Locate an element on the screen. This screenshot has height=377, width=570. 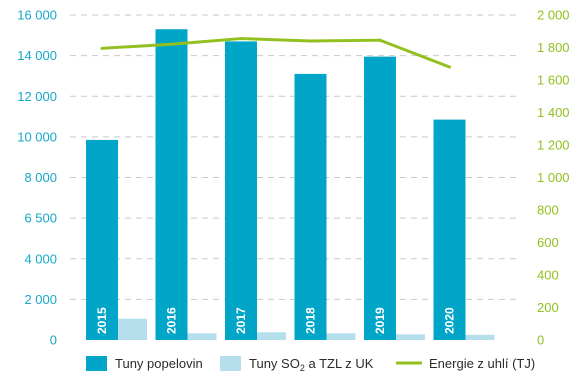
energy-line is located at coordinates (275, 53).